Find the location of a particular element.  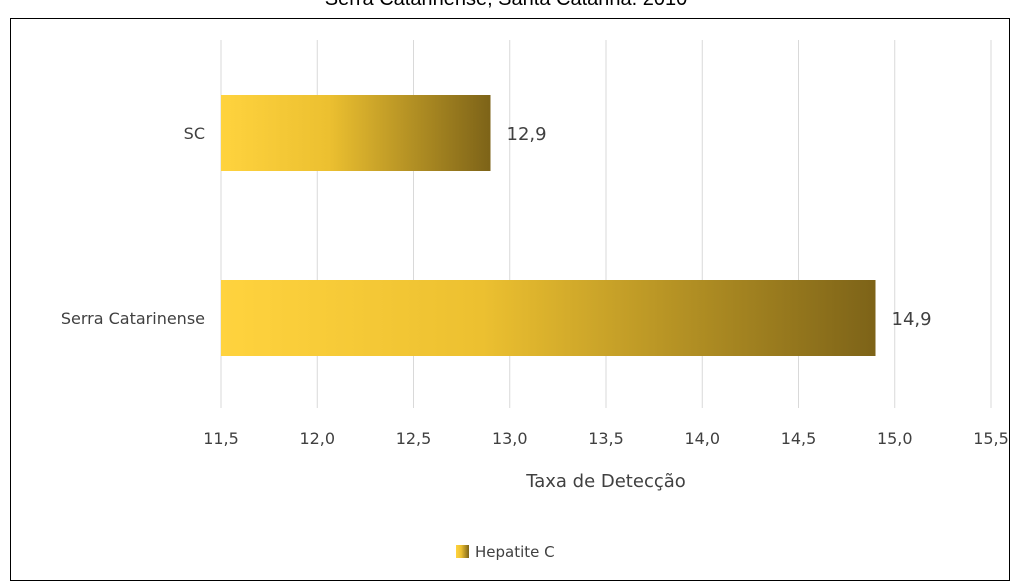

legend: Hepatite C is located at coordinates (505, 552).